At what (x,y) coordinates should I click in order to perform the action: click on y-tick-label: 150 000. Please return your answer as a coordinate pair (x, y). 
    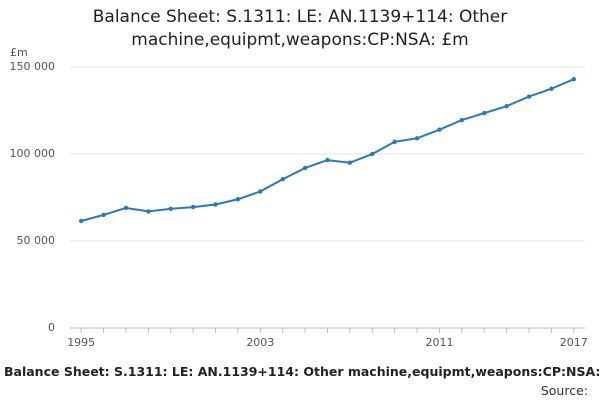
    Looking at the image, I should click on (33, 66).